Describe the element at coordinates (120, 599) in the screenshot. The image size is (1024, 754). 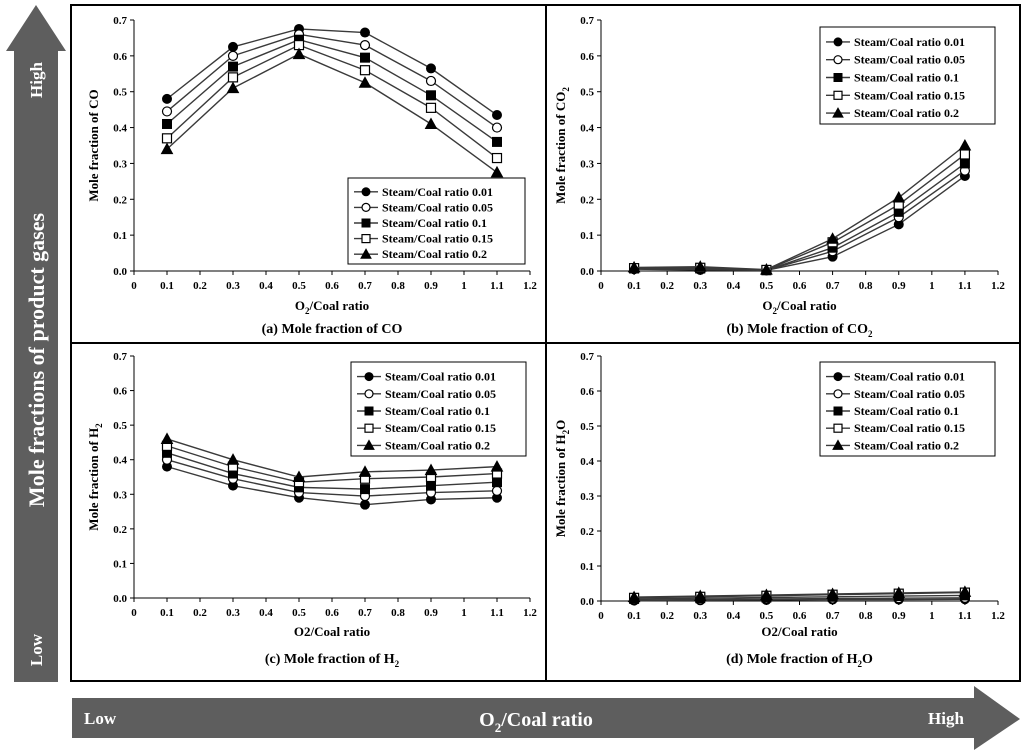
I see `y-tick-label: 0.0` at that location.